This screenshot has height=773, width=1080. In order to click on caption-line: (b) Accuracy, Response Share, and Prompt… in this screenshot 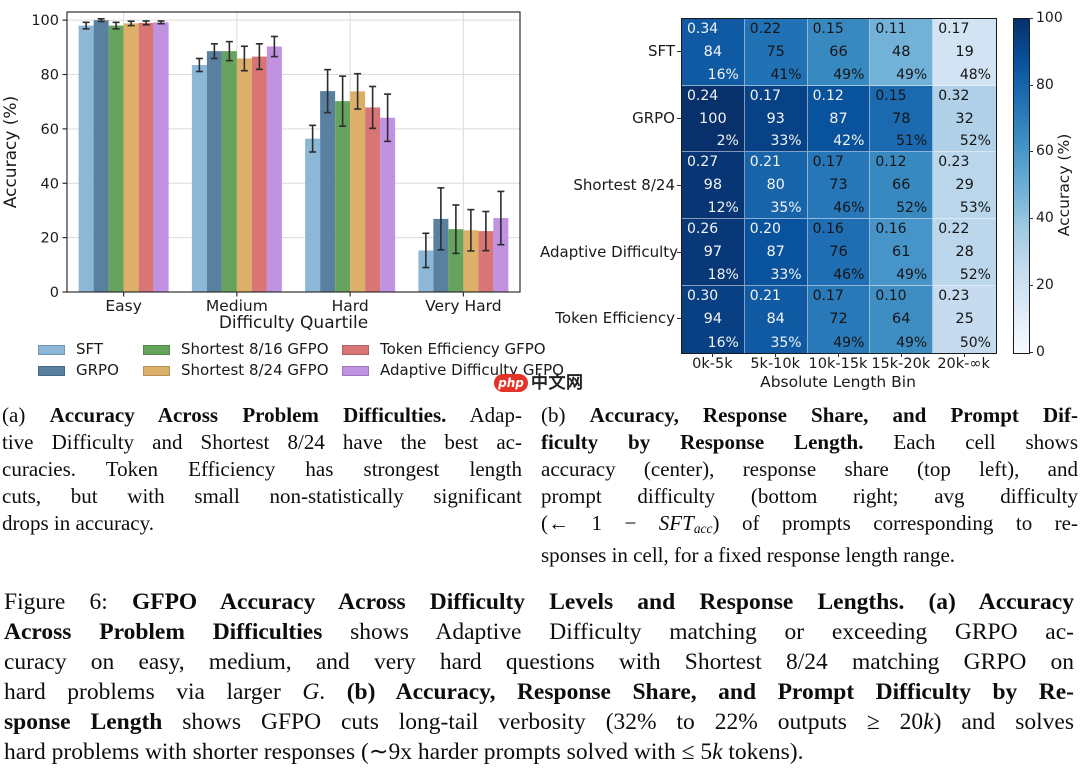, I will do `click(809, 415)`.